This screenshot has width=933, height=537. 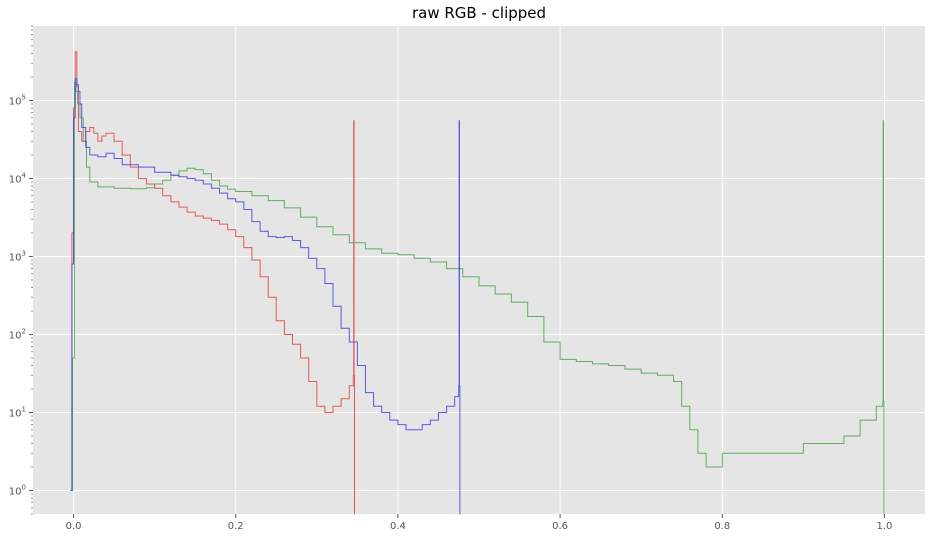 I want to click on x-tick-label: 0.8, so click(x=722, y=526).